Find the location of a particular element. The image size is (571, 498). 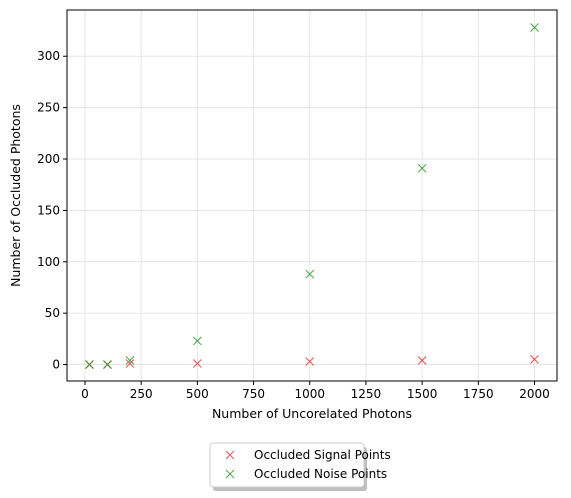

x-tick-label: 500 is located at coordinates (197, 394).